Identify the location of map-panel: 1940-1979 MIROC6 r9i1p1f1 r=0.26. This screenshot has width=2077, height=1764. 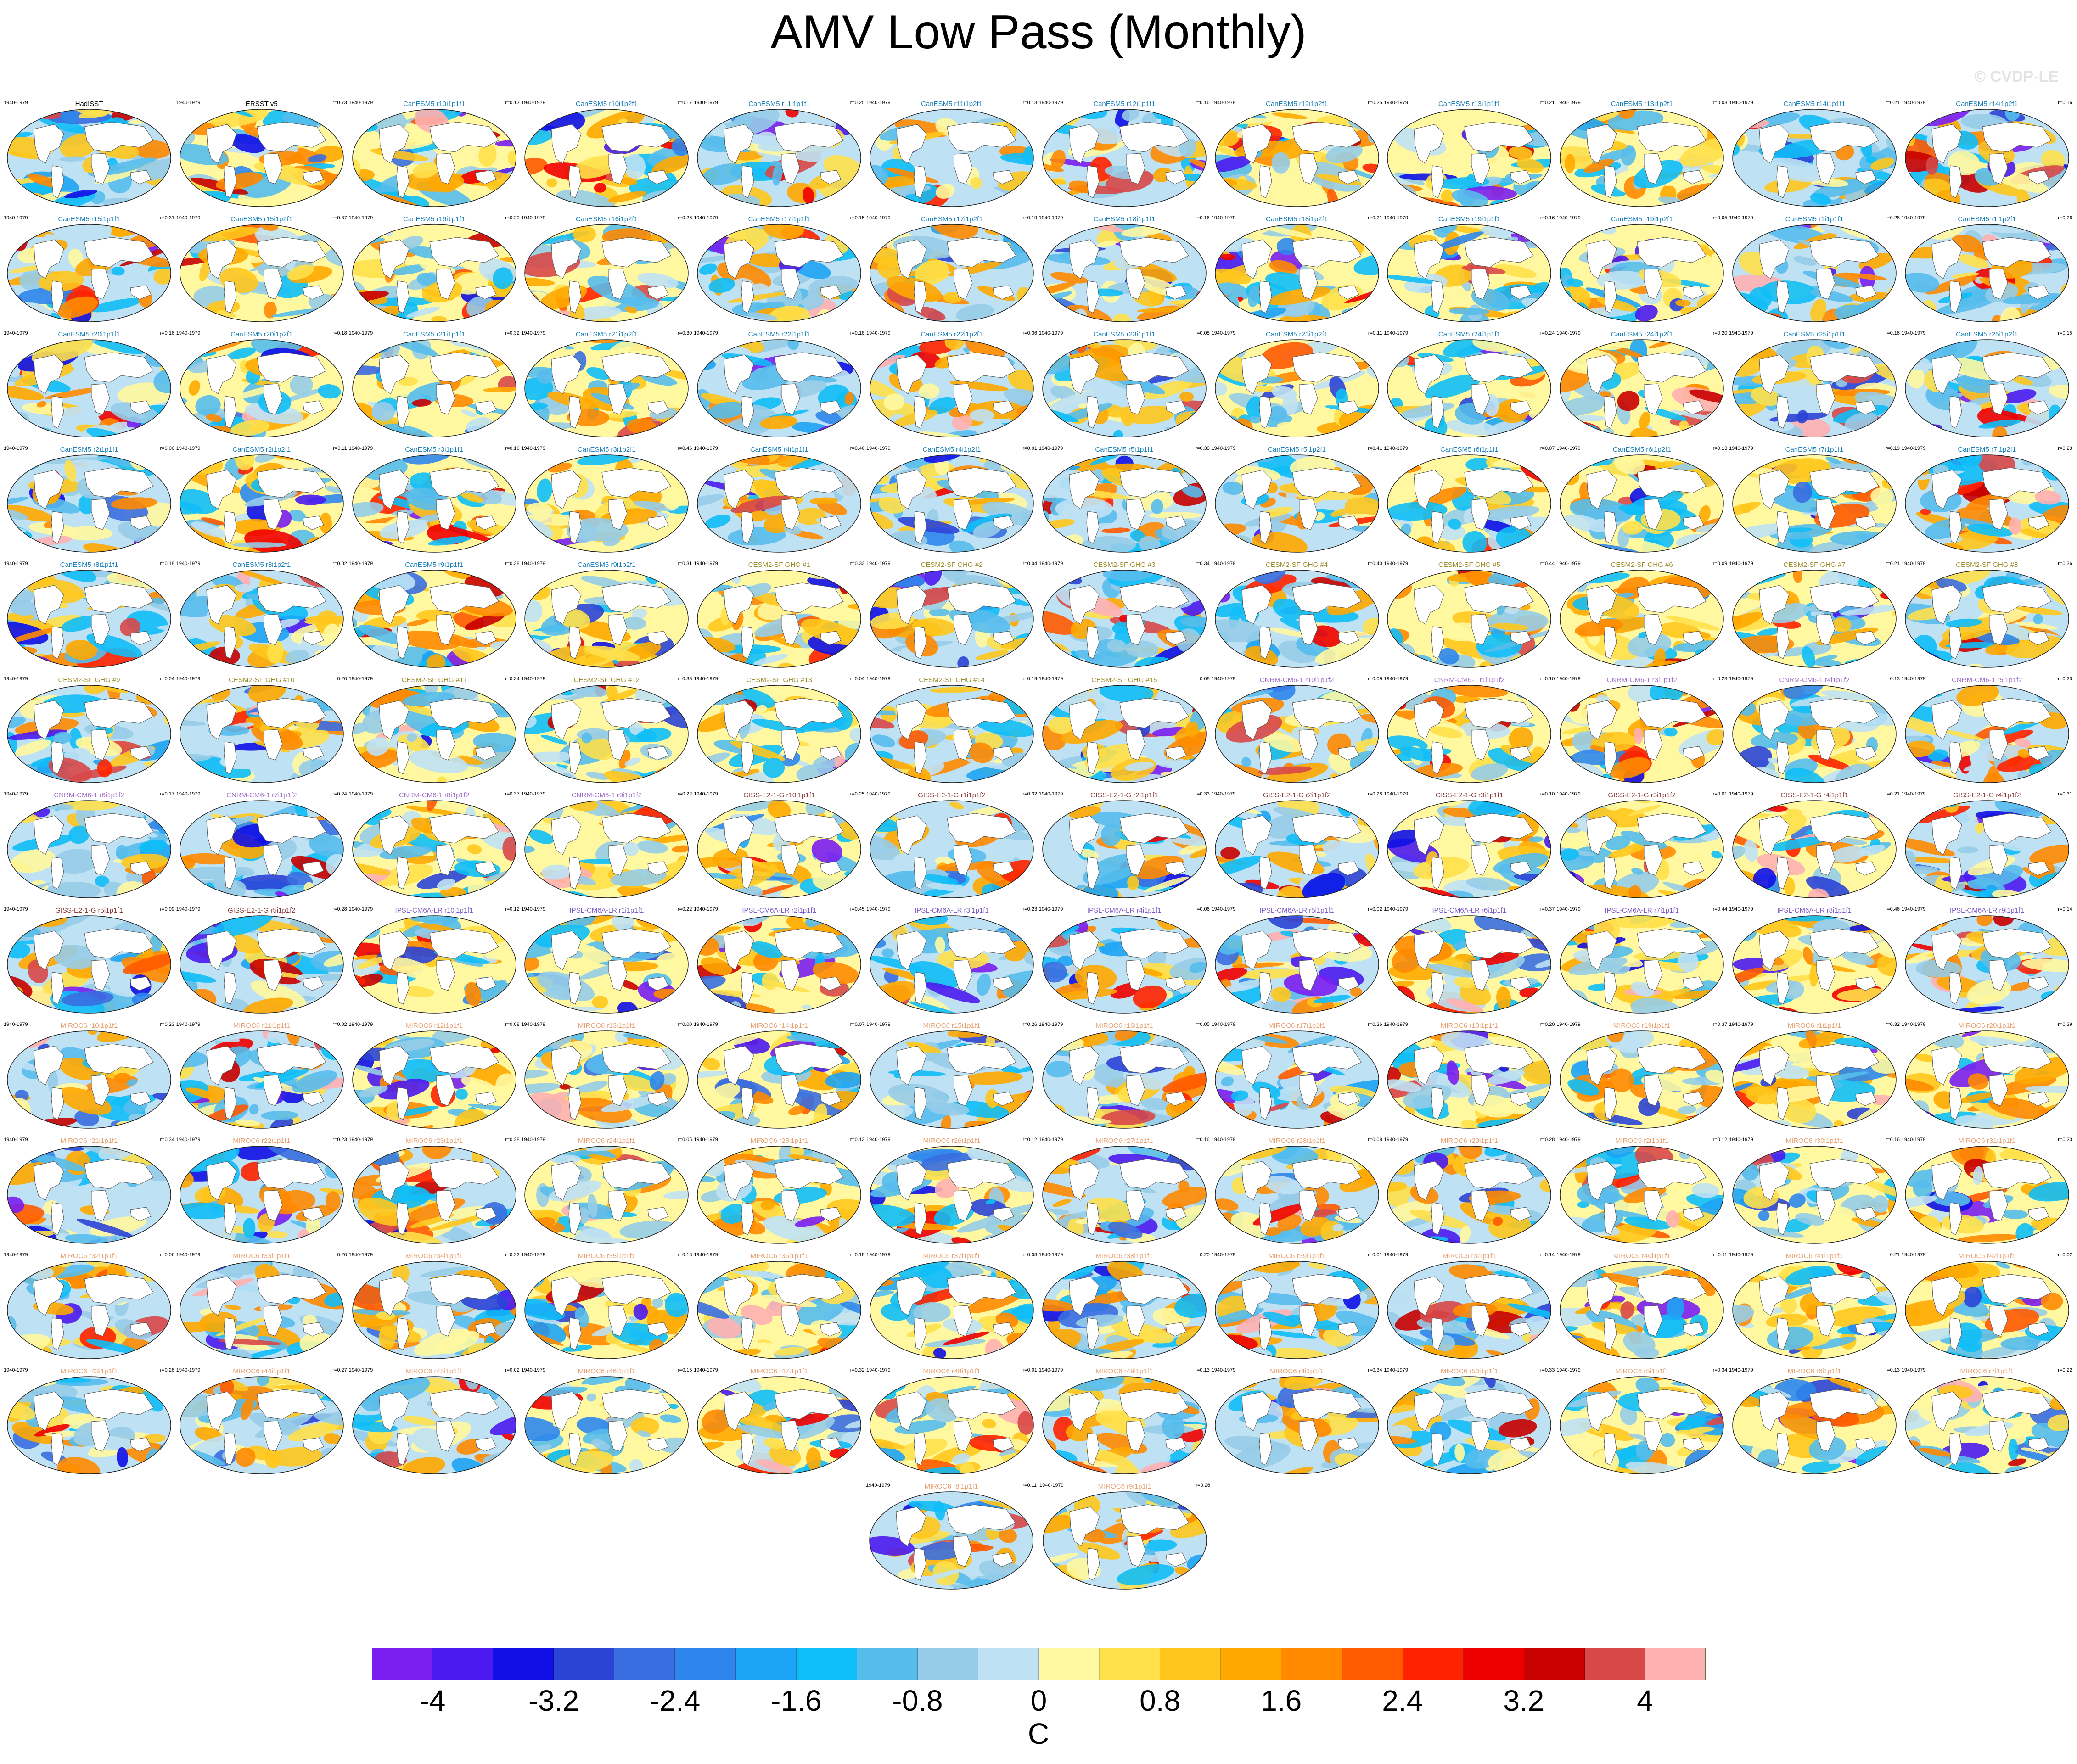
(1124, 1536).